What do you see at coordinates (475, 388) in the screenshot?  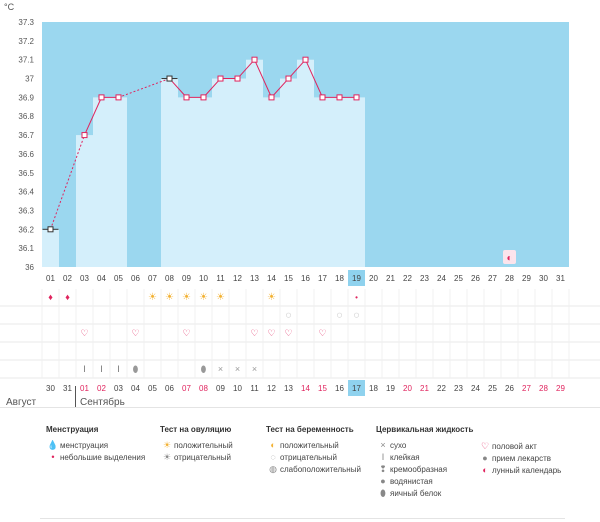 I see `calendar-date-label: 24` at bounding box center [475, 388].